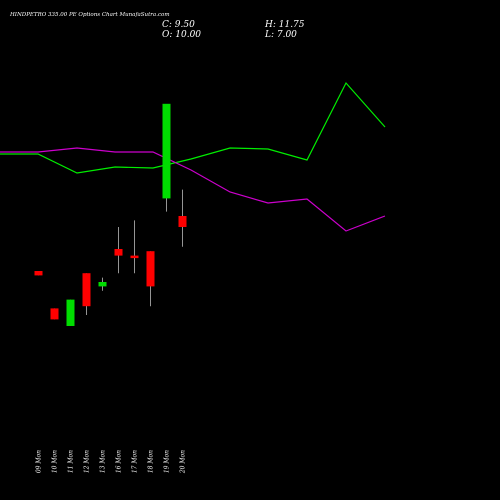 Image resolution: width=500 pixels, height=500 pixels. What do you see at coordinates (135, 461) in the screenshot?
I see `x-tick-label: 17 Mon` at bounding box center [135, 461].